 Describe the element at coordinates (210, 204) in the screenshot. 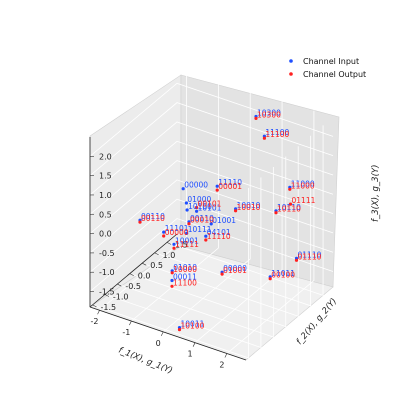

I see `output-point-label: 00101` at that location.